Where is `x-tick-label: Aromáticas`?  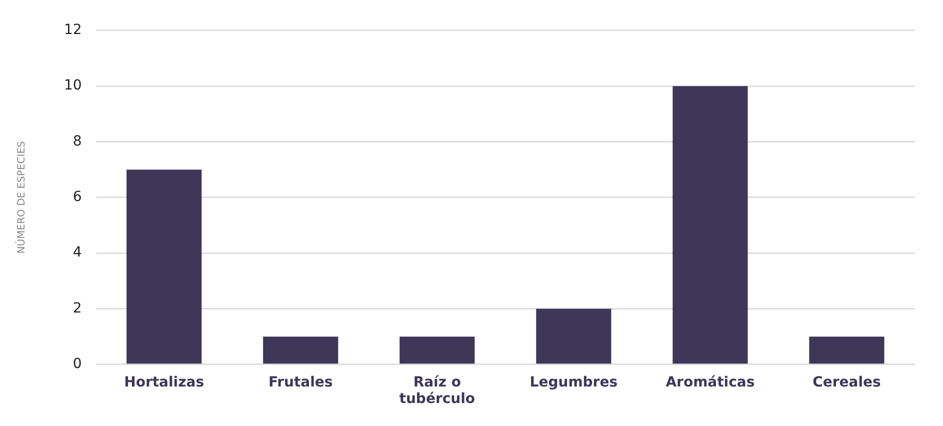
x-tick-label: Aromáticas is located at coordinates (710, 382).